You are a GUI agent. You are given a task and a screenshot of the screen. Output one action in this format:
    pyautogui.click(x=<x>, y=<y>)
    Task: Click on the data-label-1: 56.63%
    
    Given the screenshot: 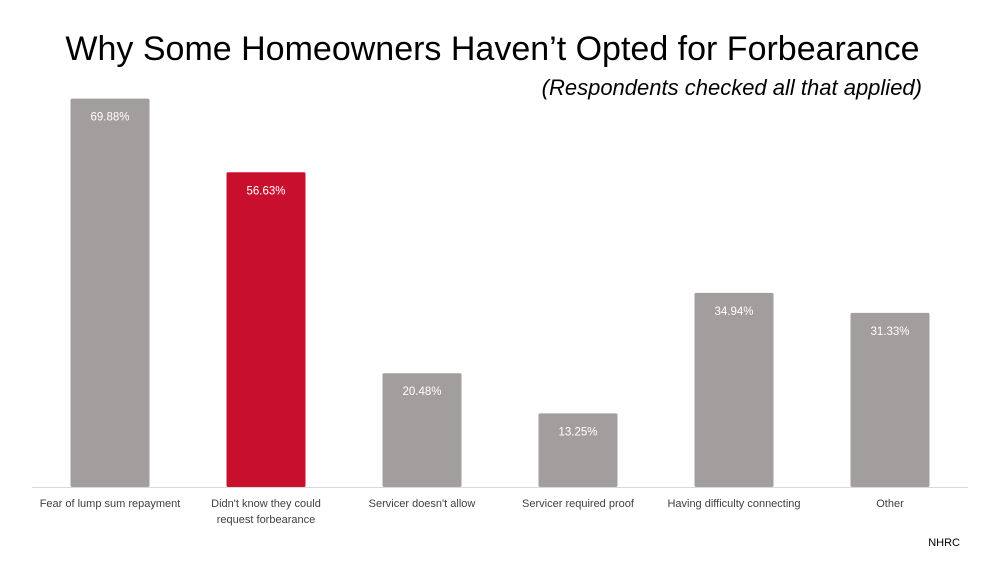 What is the action you would take?
    pyautogui.click(x=265, y=191)
    